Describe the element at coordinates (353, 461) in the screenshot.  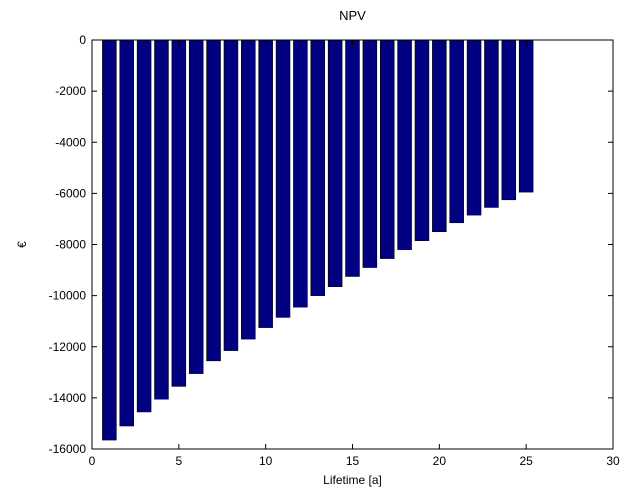
I see `x-tick-label: 15` at that location.